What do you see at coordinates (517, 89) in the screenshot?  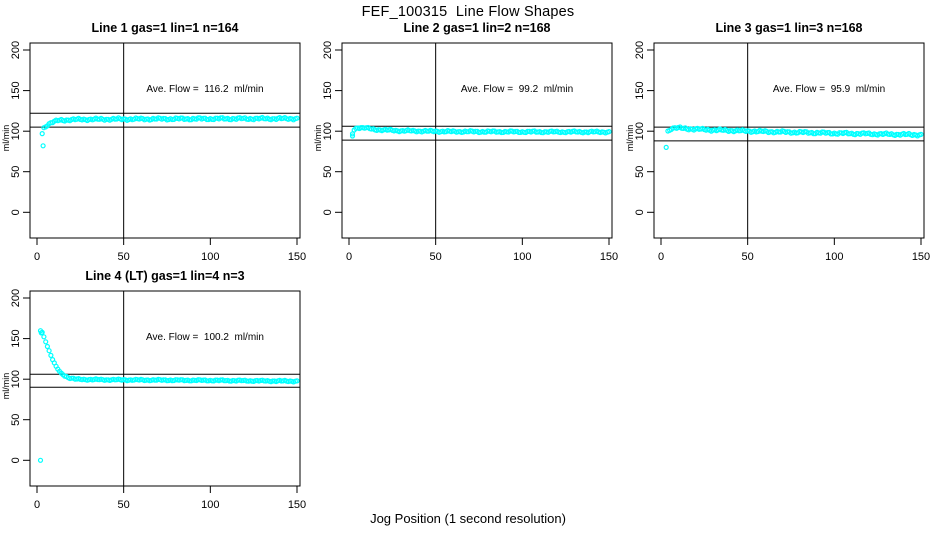 I see `ave-flow-annotation: Ave. Flow = 99.2 ml/min` at bounding box center [517, 89].